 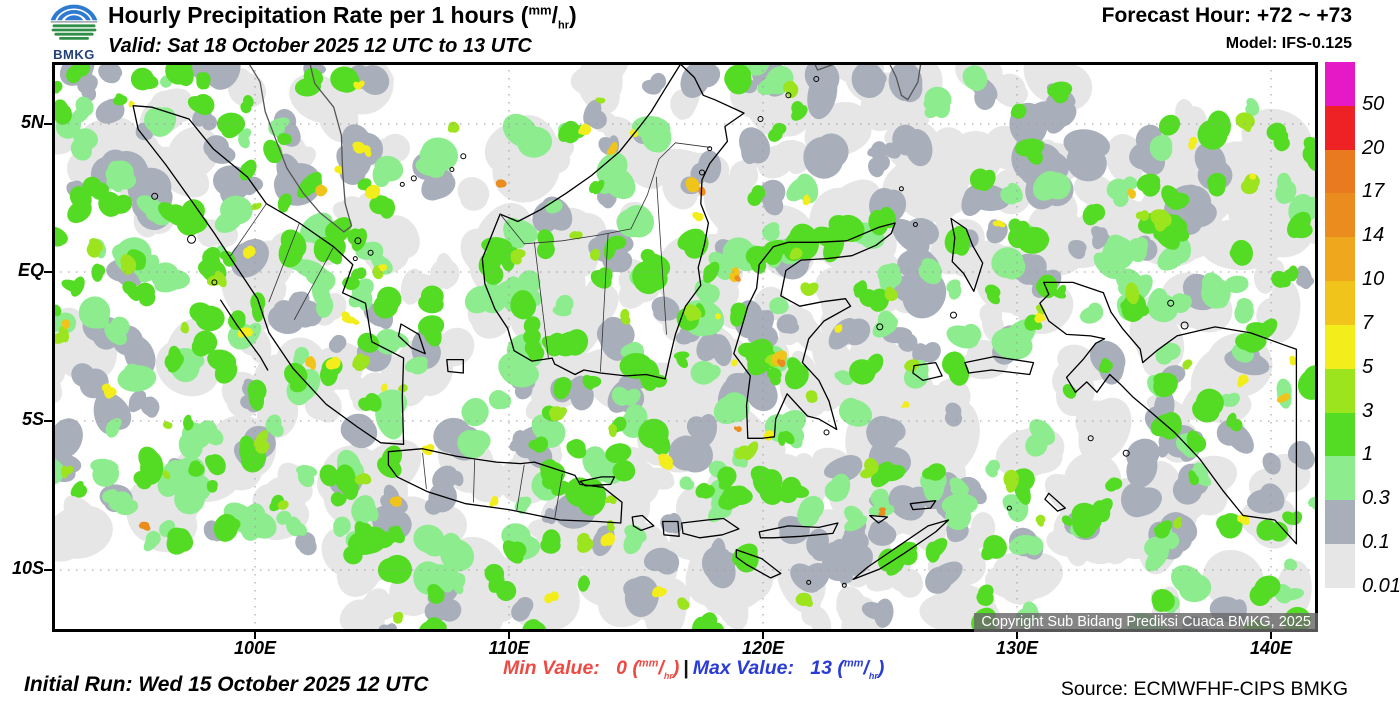 What do you see at coordinates (30, 270) in the screenshot?
I see `y-axis-label: EQ` at bounding box center [30, 270].